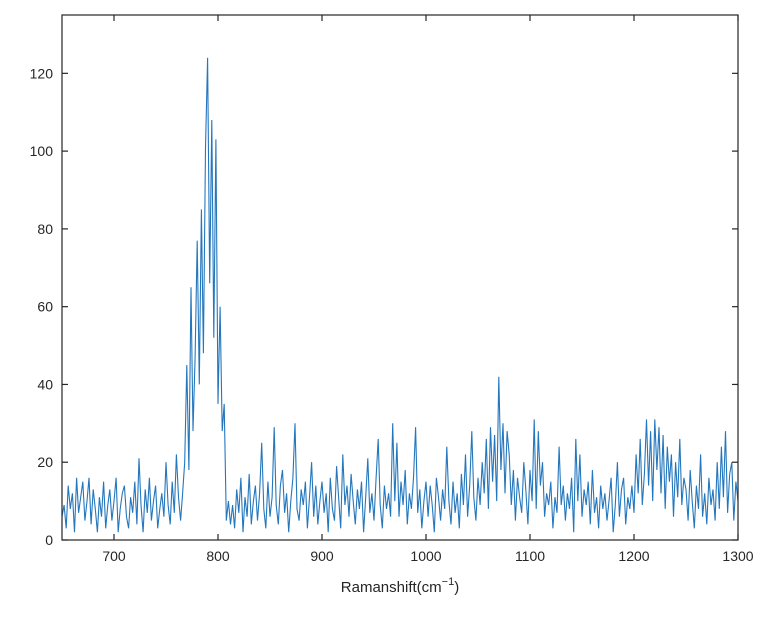  What do you see at coordinates (633, 556) in the screenshot?
I see `x-tick-label: 1200` at bounding box center [633, 556].